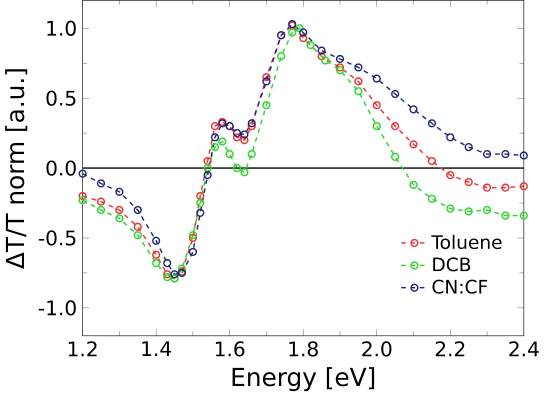  I want to click on x-tick-label: 2.2, so click(450, 348).